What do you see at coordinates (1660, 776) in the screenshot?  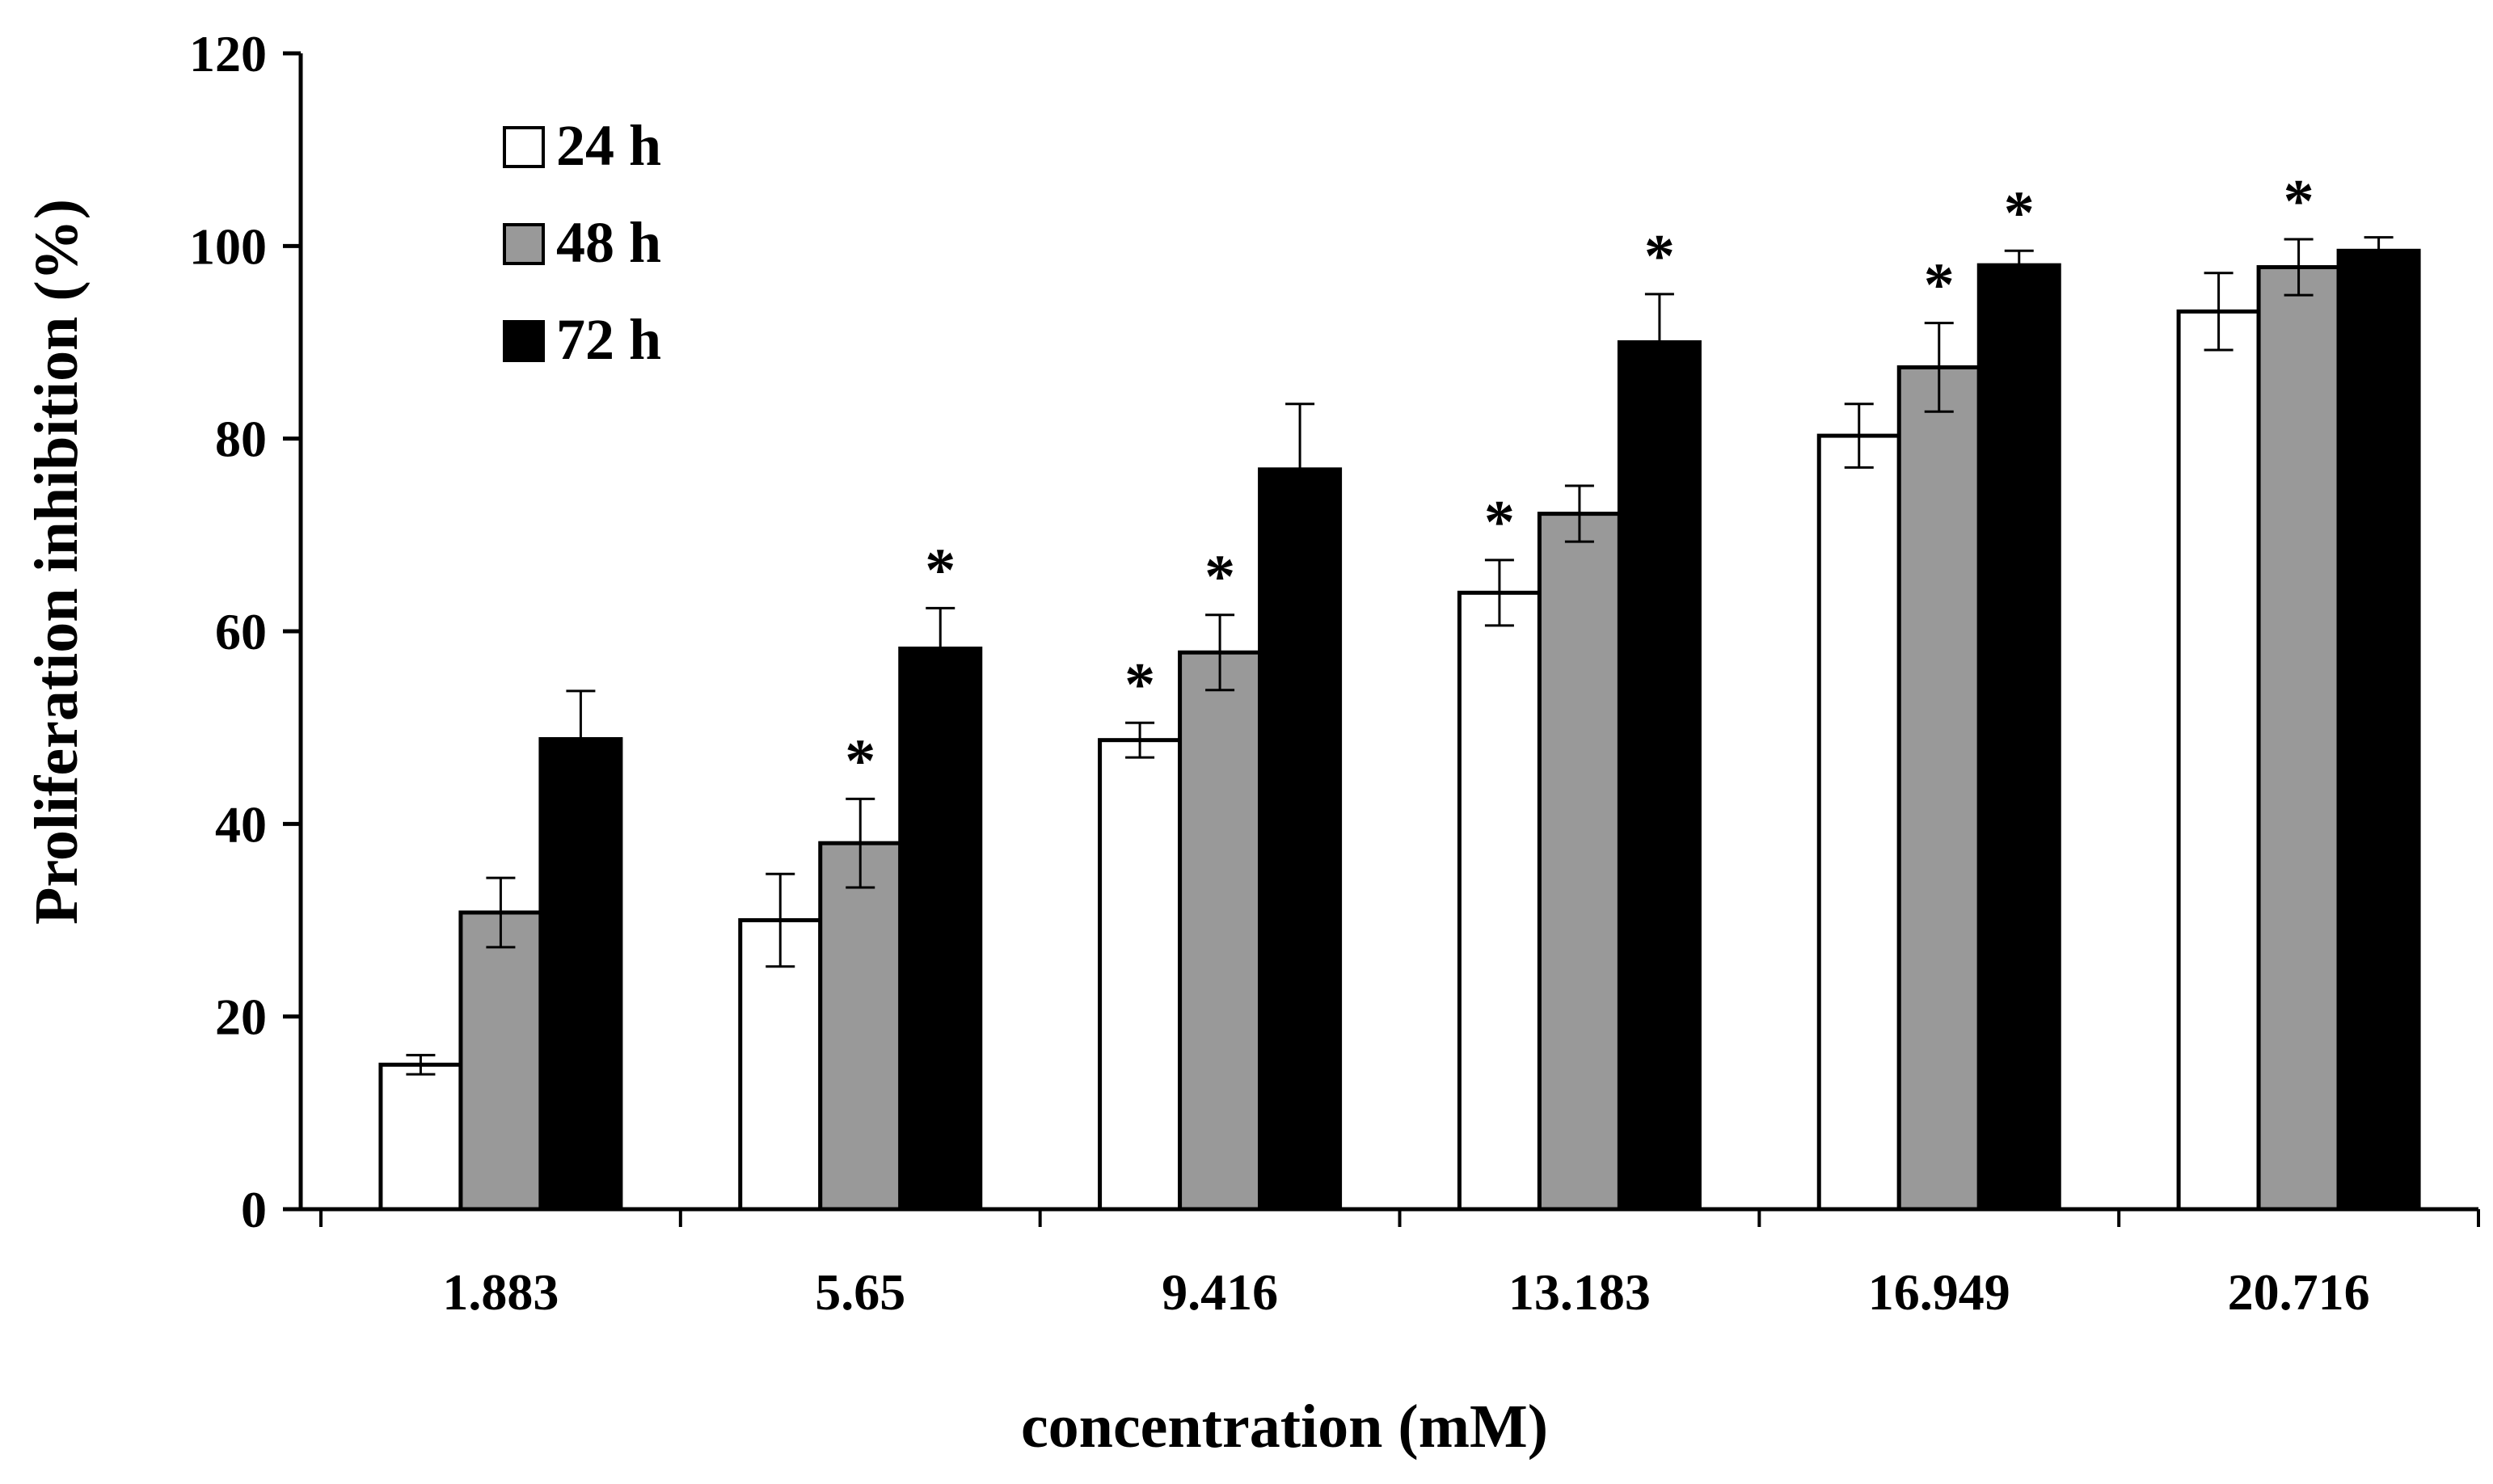 I see `bar-72h-13.183` at bounding box center [1660, 776].